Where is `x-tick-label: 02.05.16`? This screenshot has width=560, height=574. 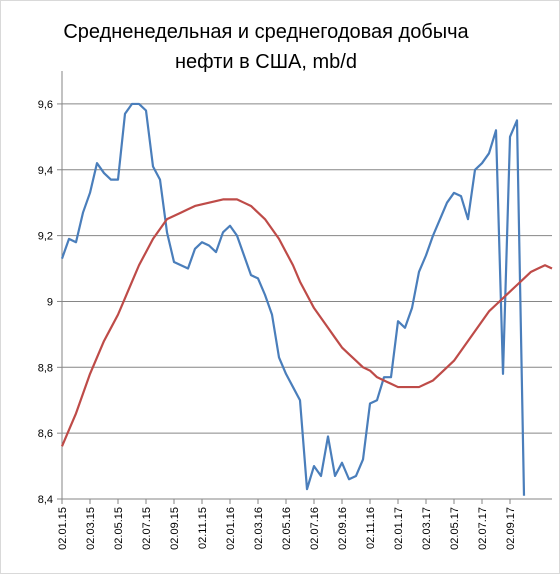
x-tick-label: 02.05.16 is located at coordinates (287, 528).